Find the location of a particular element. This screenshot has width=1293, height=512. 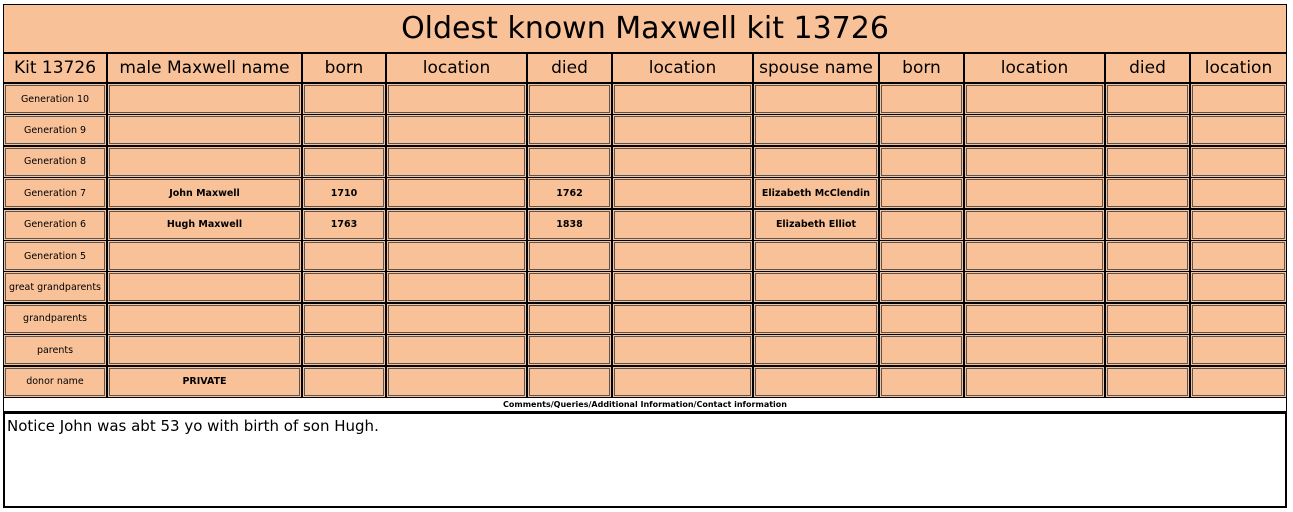

cell-generation: Generation 7 is located at coordinates (55, 193).